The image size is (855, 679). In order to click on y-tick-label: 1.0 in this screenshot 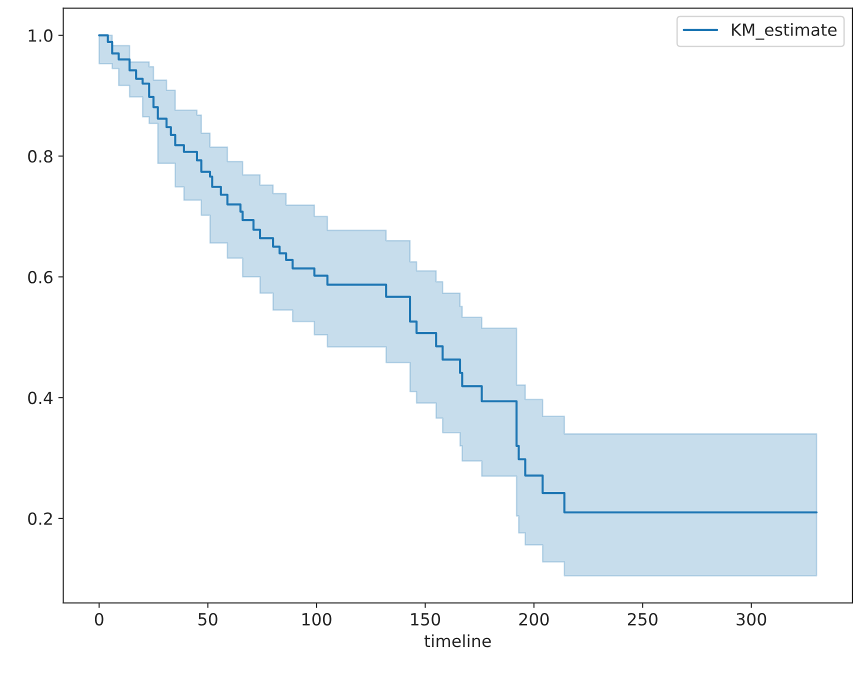, I will do `click(40, 35)`.